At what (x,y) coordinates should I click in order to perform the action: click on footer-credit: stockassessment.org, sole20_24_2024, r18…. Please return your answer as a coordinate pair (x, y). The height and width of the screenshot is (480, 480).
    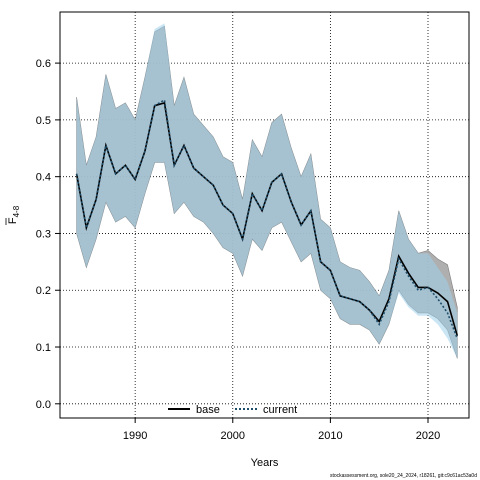
    Looking at the image, I should click on (403, 476).